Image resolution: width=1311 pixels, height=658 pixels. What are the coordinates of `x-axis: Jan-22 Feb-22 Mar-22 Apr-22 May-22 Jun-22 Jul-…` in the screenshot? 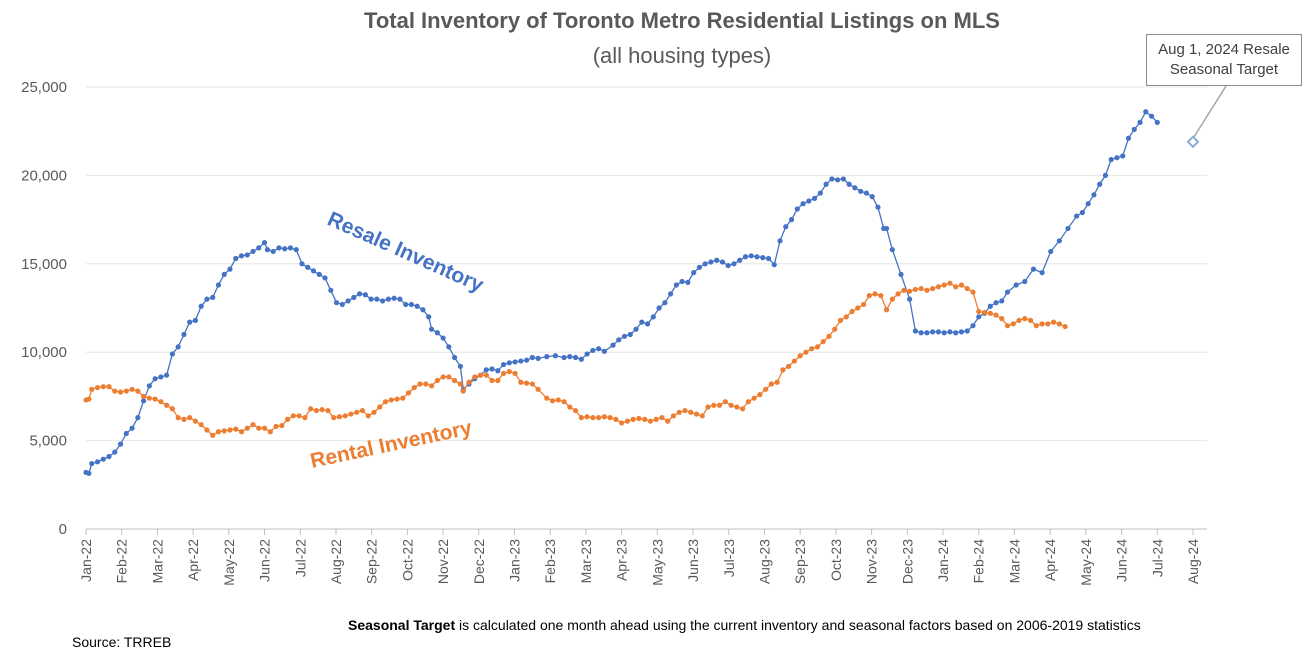 It's located at (642, 557).